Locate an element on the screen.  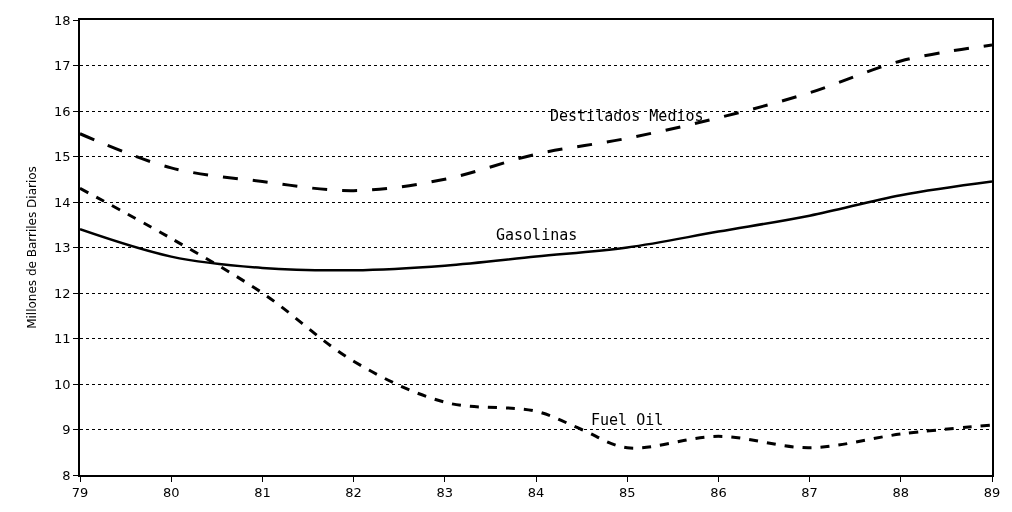
x-tick-label: 86 is located at coordinates (718, 493).